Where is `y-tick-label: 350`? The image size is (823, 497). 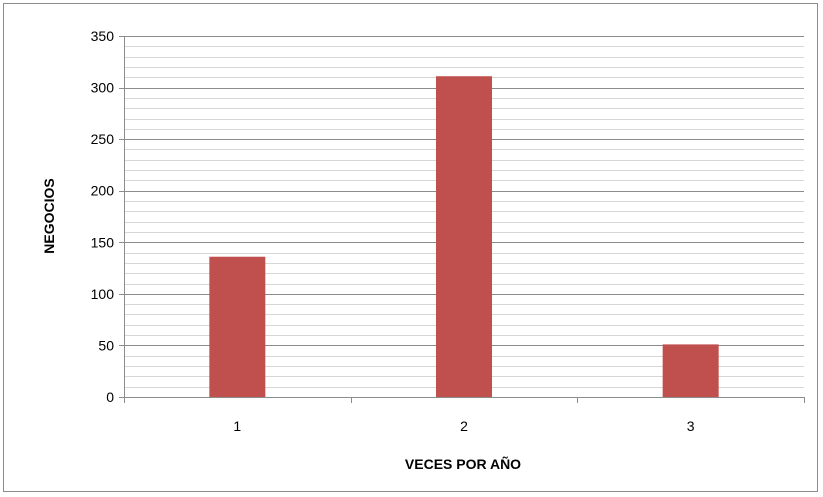
y-tick-label: 350 is located at coordinates (103, 36).